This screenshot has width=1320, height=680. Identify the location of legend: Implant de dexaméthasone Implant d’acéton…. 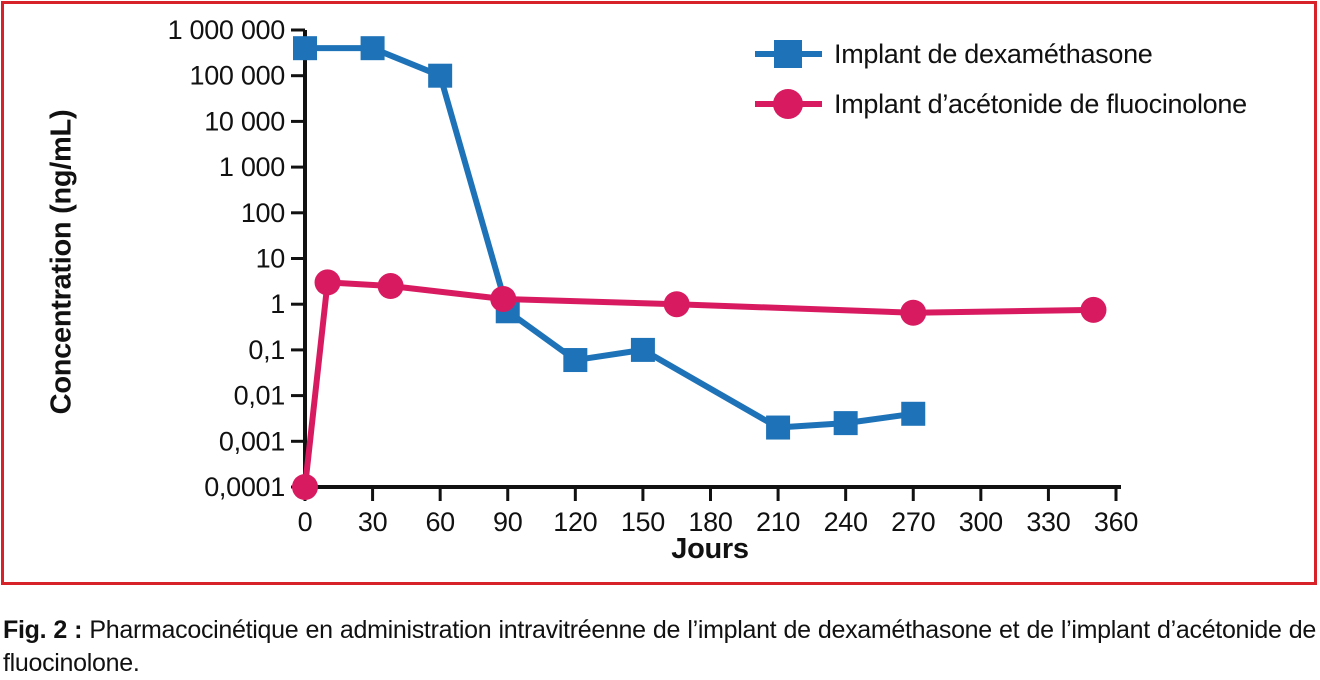
(1001, 79).